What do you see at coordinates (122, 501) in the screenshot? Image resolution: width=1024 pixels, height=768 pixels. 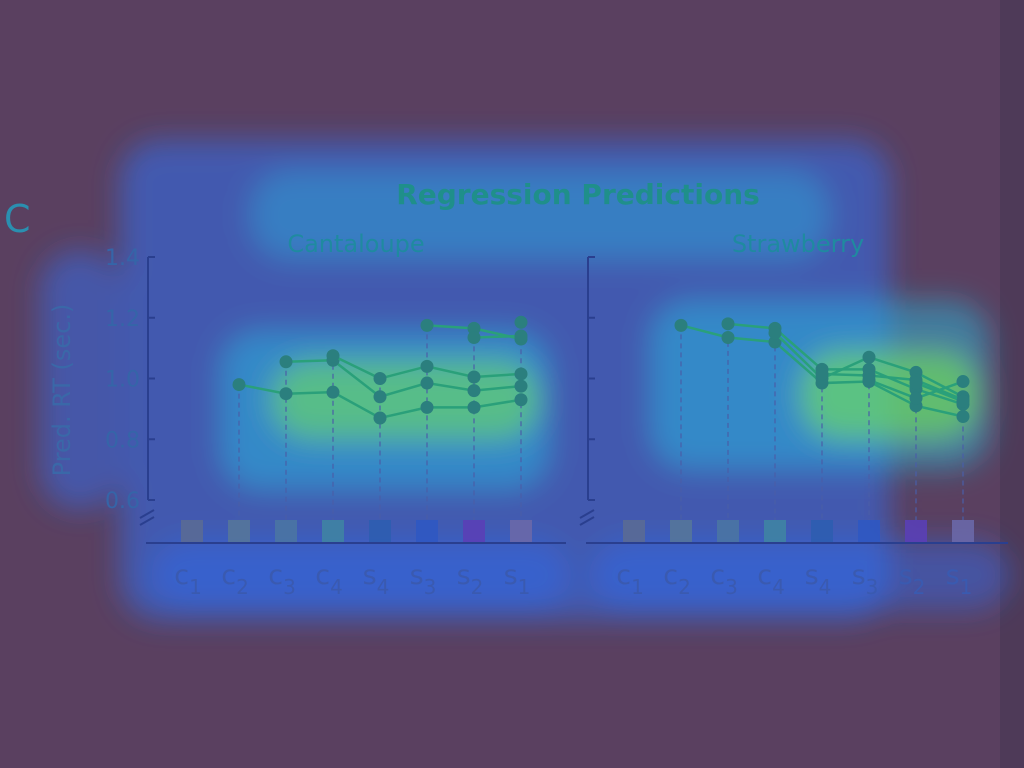 I see `y-tick-label: 0.6` at bounding box center [122, 501].